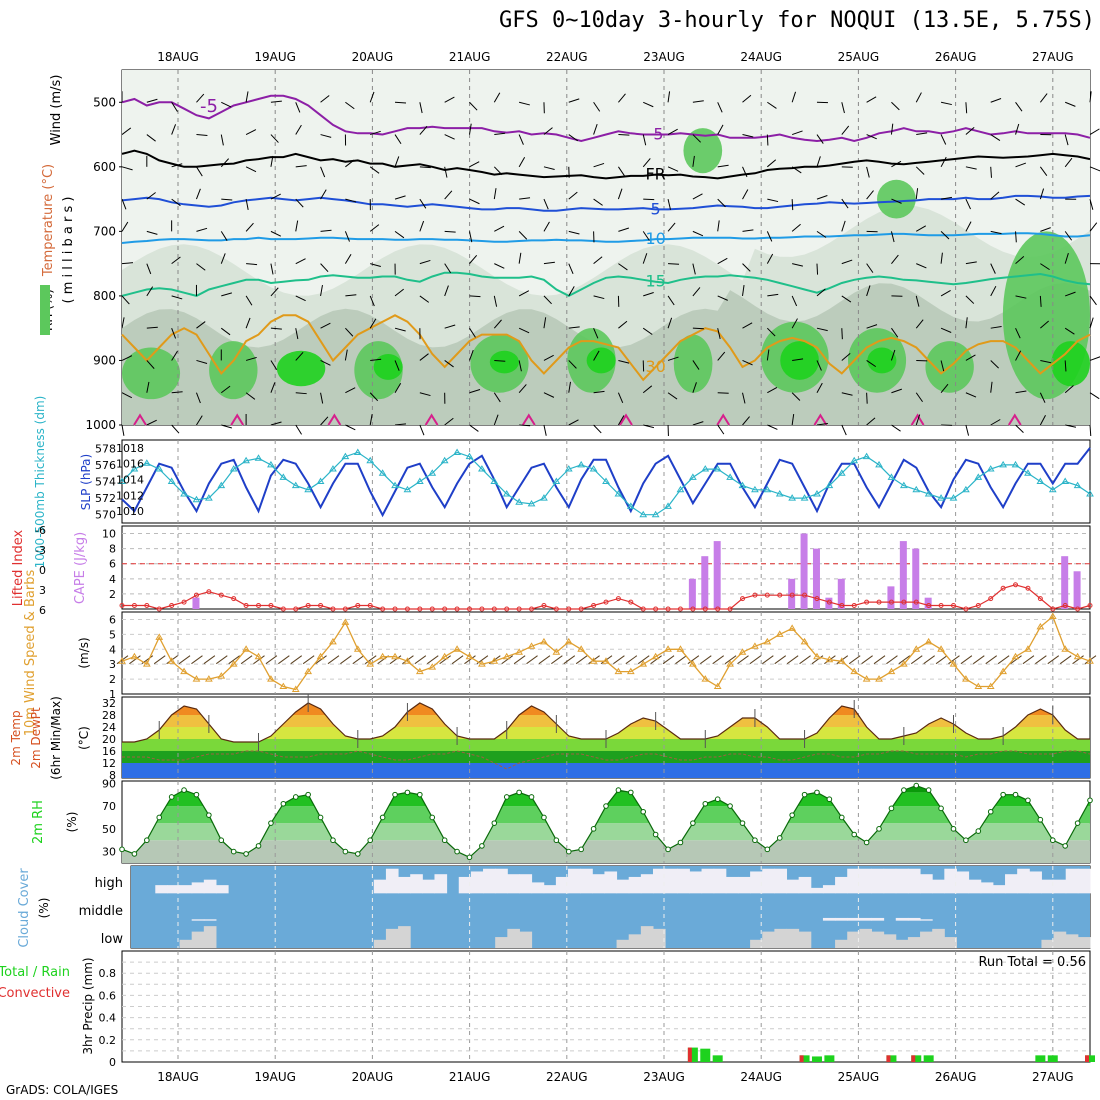 The width and height of the screenshot is (1100, 1100). What do you see at coordinates (567, 1077) in the screenshot?
I see `date-label-bottom: 22AUG` at bounding box center [567, 1077].